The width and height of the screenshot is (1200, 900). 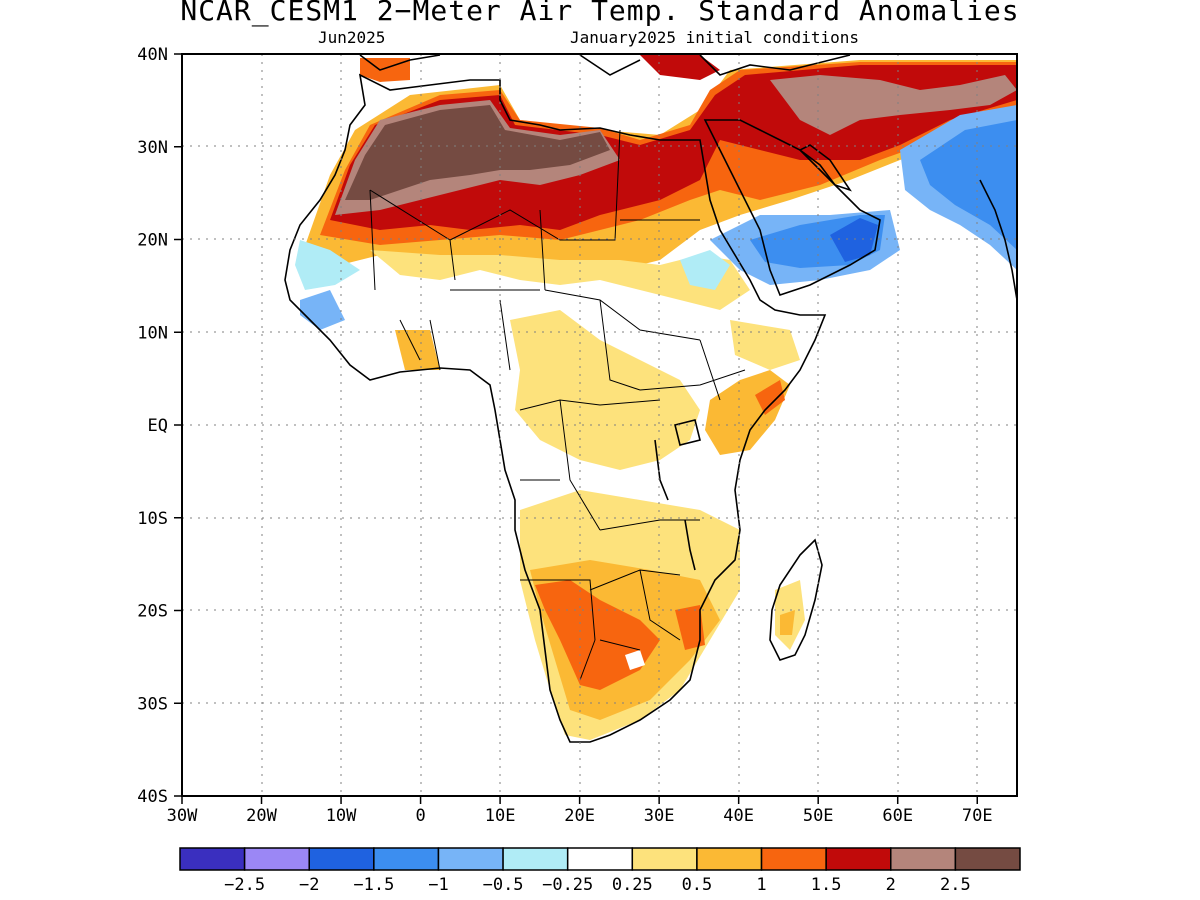 I want to click on lon-label: 10E, so click(x=500, y=816).